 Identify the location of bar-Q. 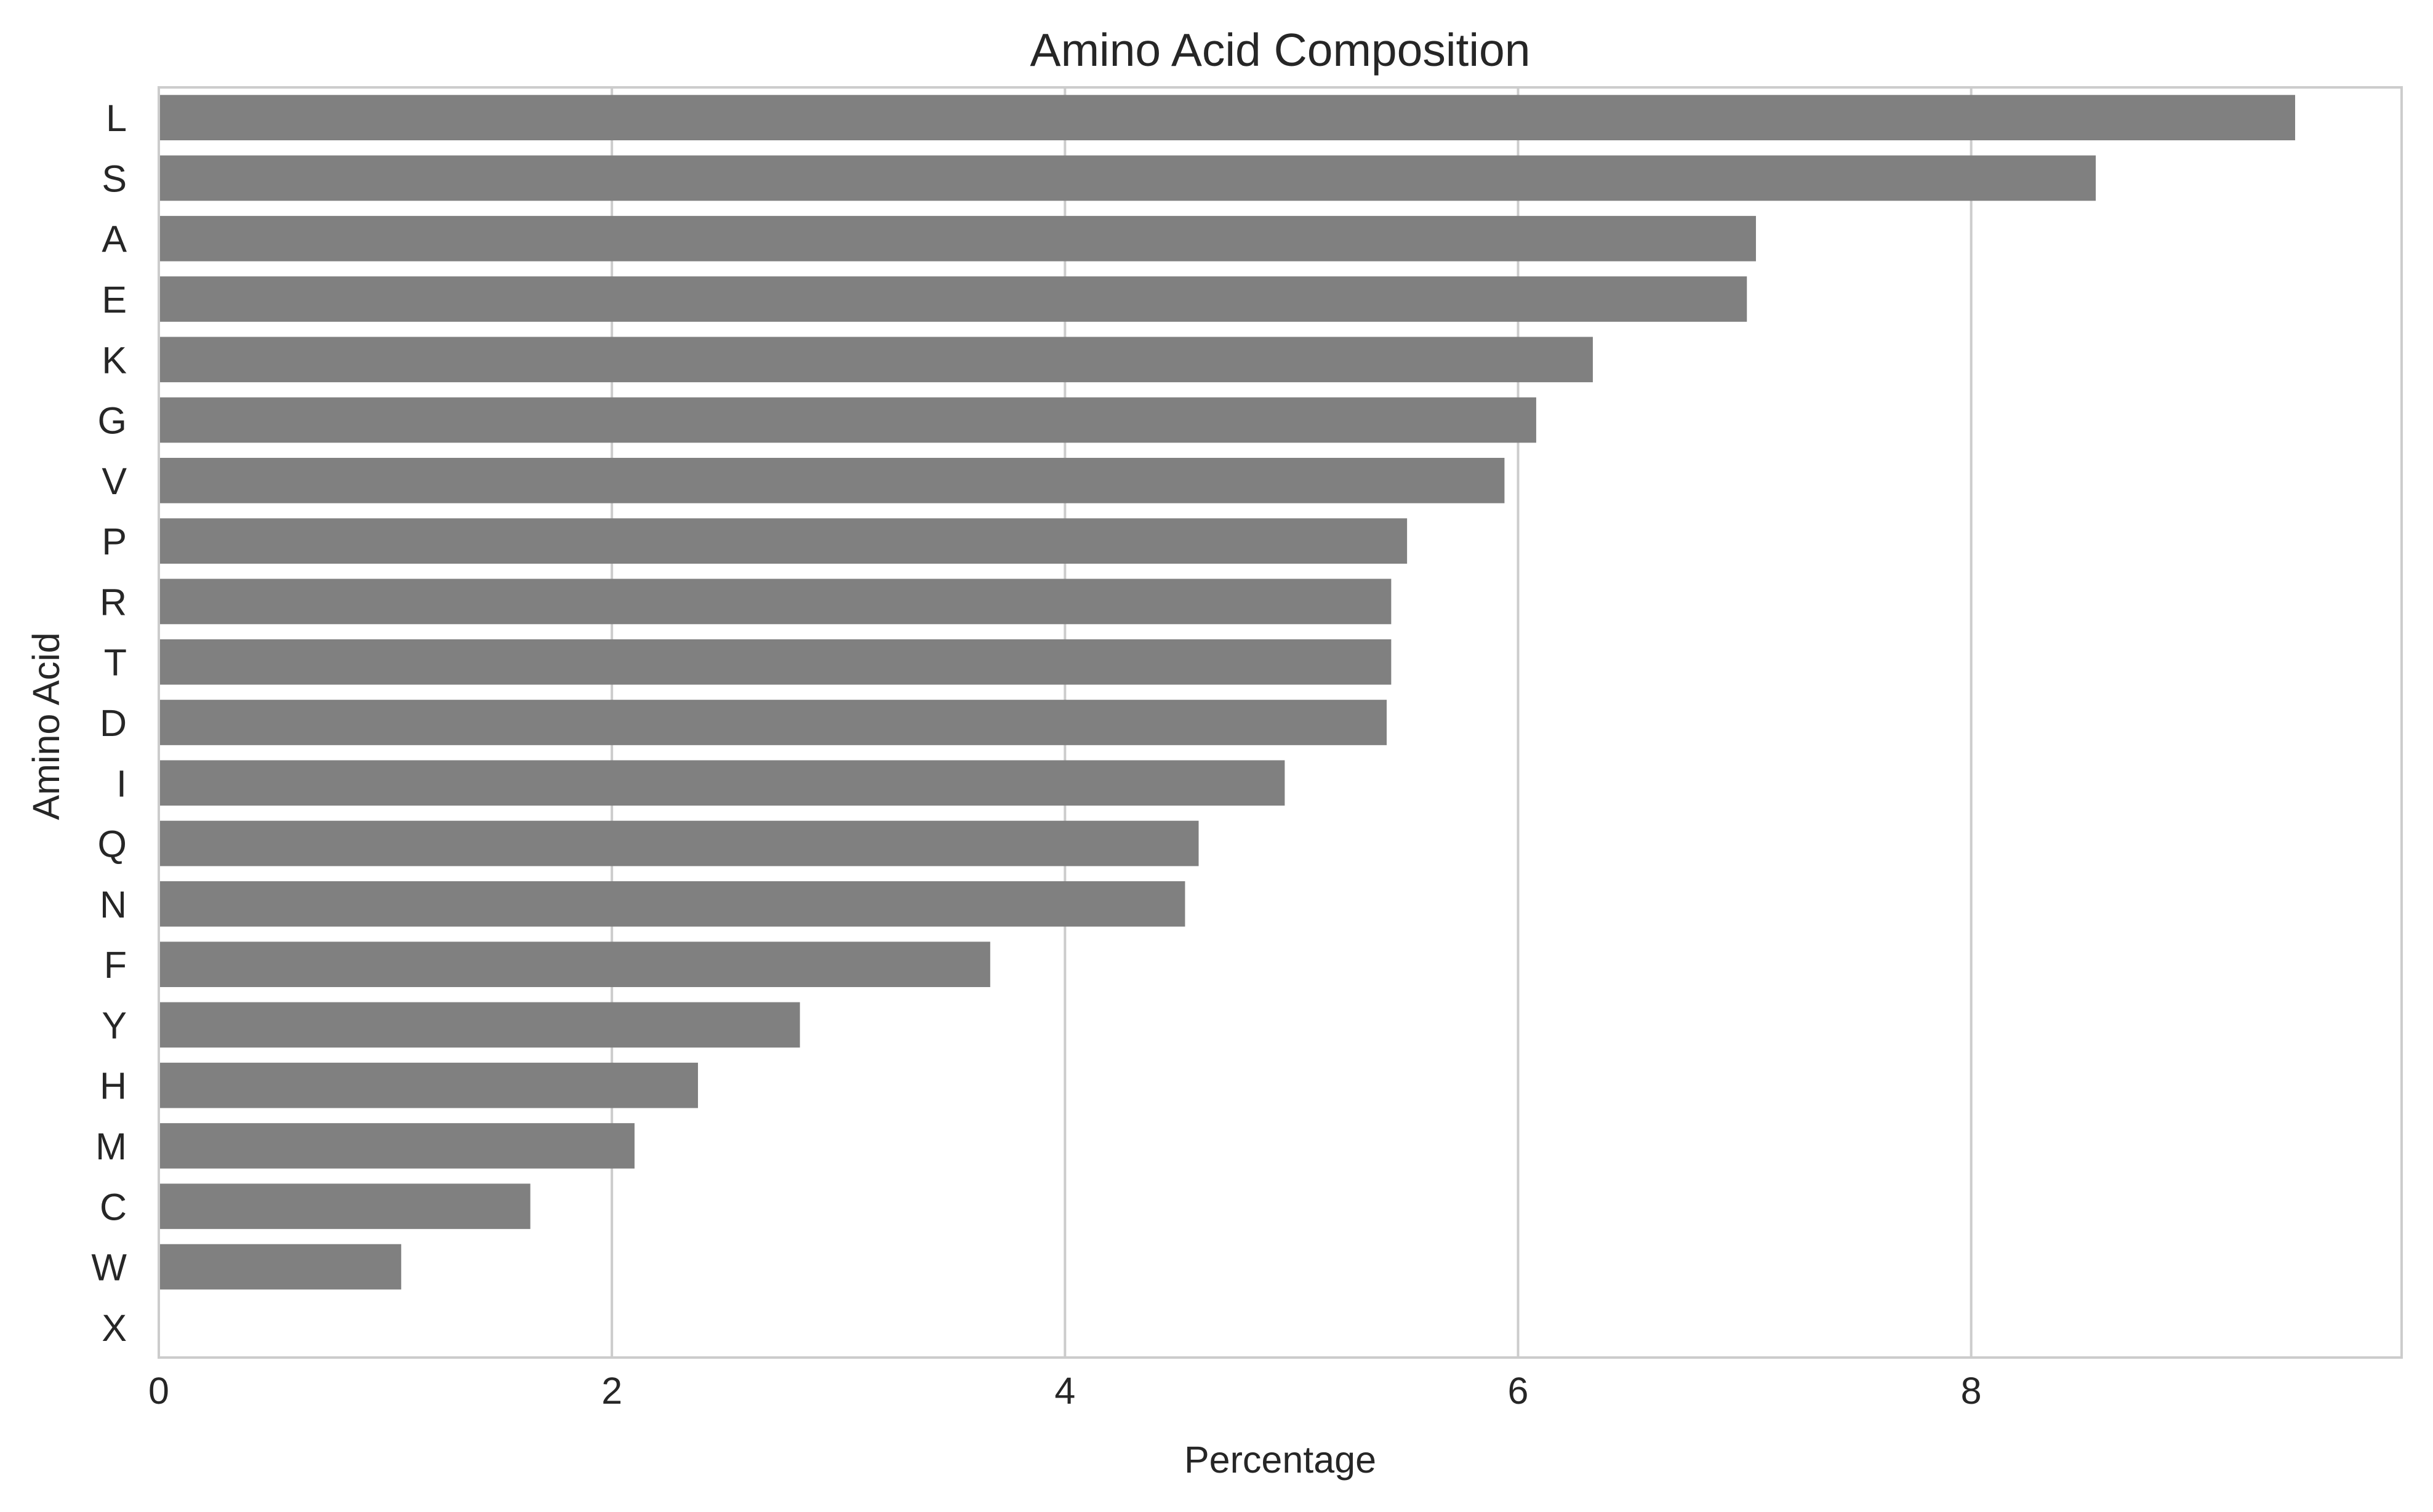
(679, 843).